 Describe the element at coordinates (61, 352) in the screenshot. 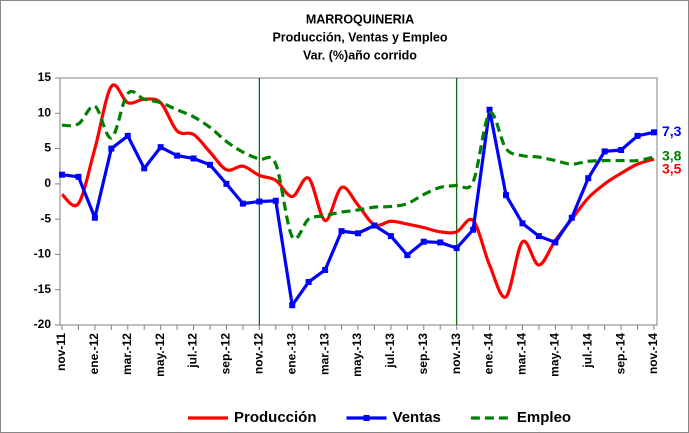

I see `x-tick-label: nov-11` at that location.